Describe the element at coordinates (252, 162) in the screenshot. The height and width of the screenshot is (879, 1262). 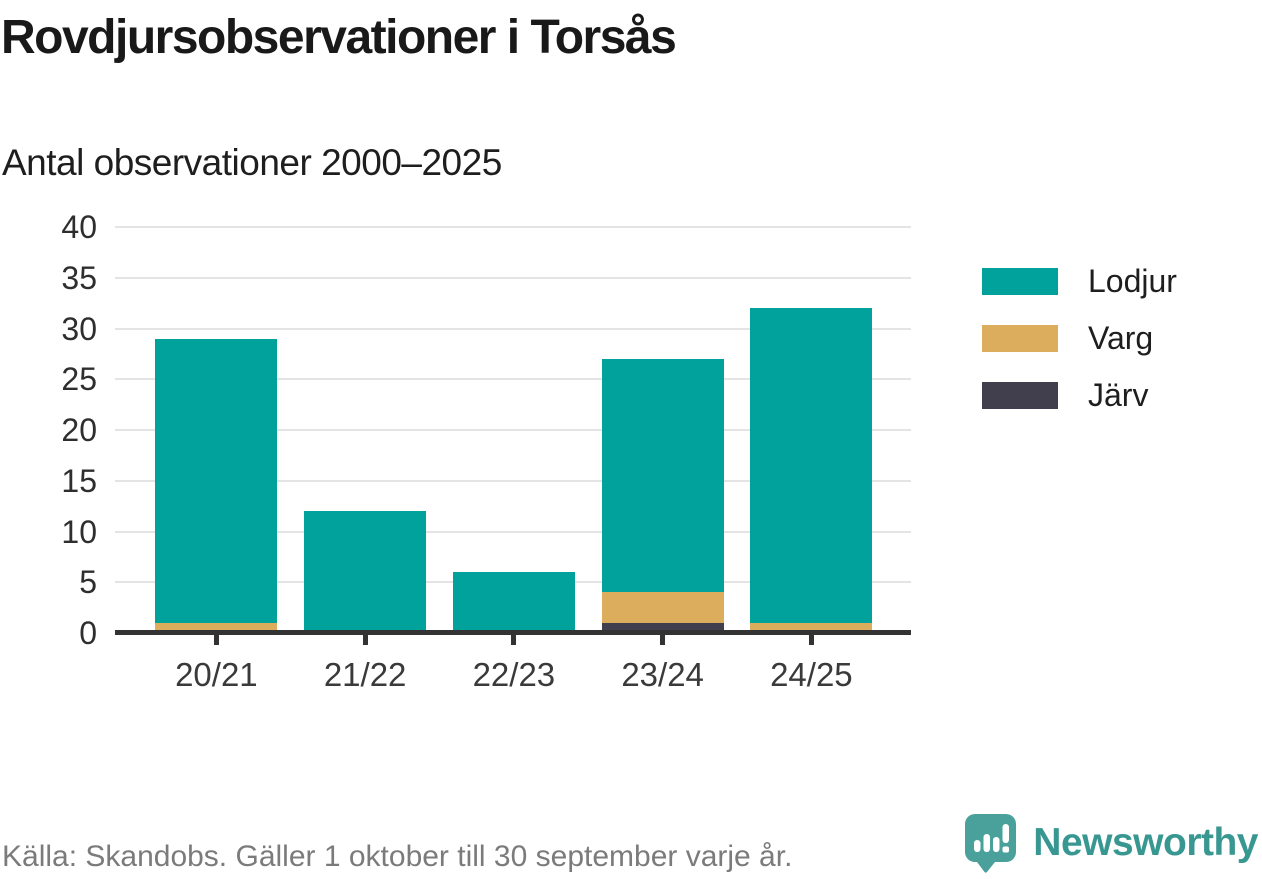
I see `chart-subtitle: Antal observationer 2000–2025` at that location.